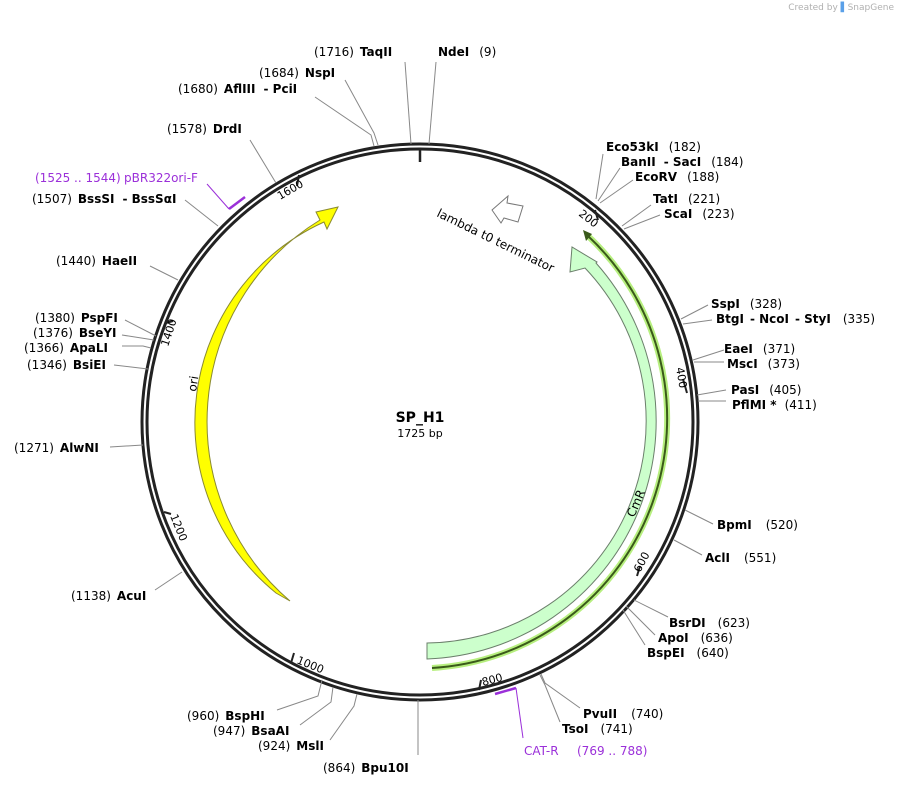  What do you see at coordinates (161, 178) in the screenshot?
I see `primer-name: pBR322ori-F` at bounding box center [161, 178].